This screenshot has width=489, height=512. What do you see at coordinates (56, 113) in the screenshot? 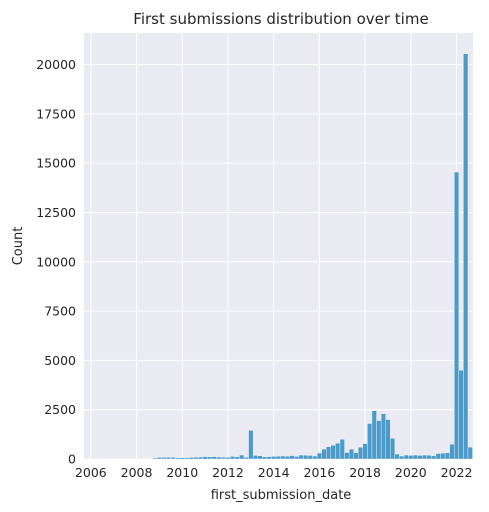
I see `y-tick-label: 17500` at bounding box center [56, 113].